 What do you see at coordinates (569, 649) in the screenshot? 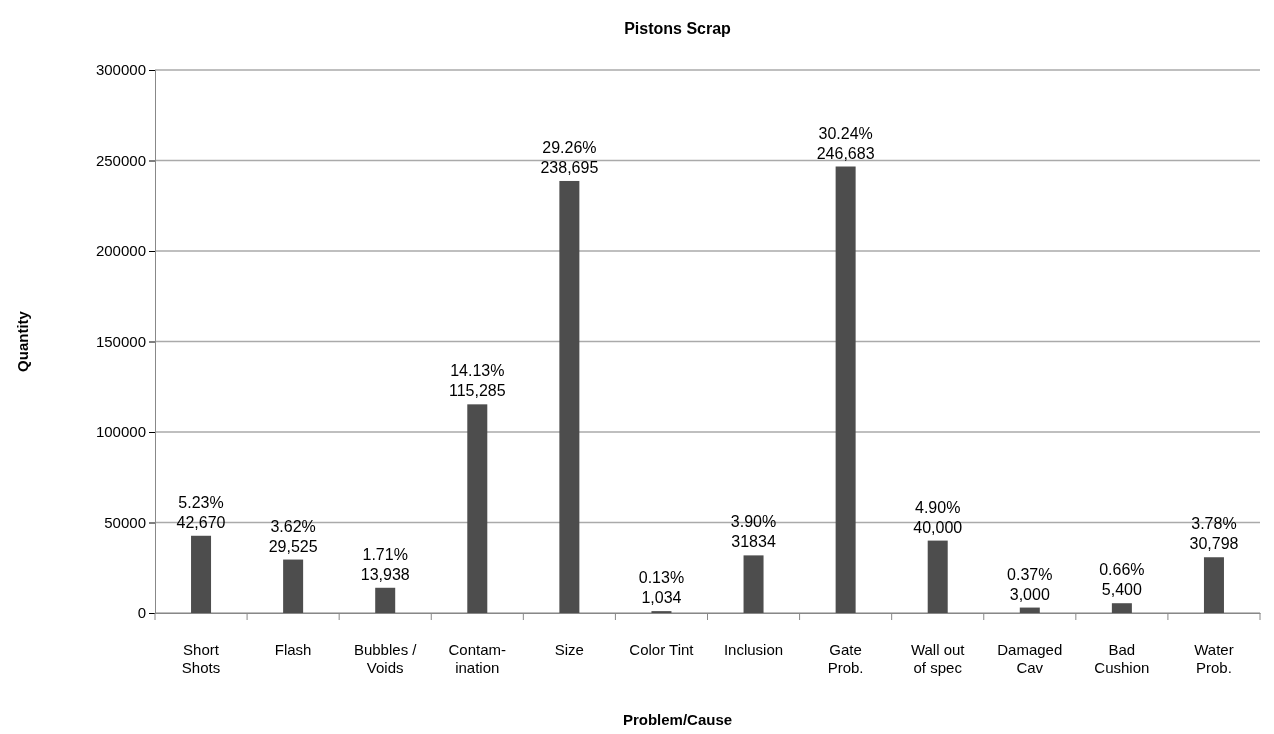
I see `x-tick-label: Size` at bounding box center [569, 649].